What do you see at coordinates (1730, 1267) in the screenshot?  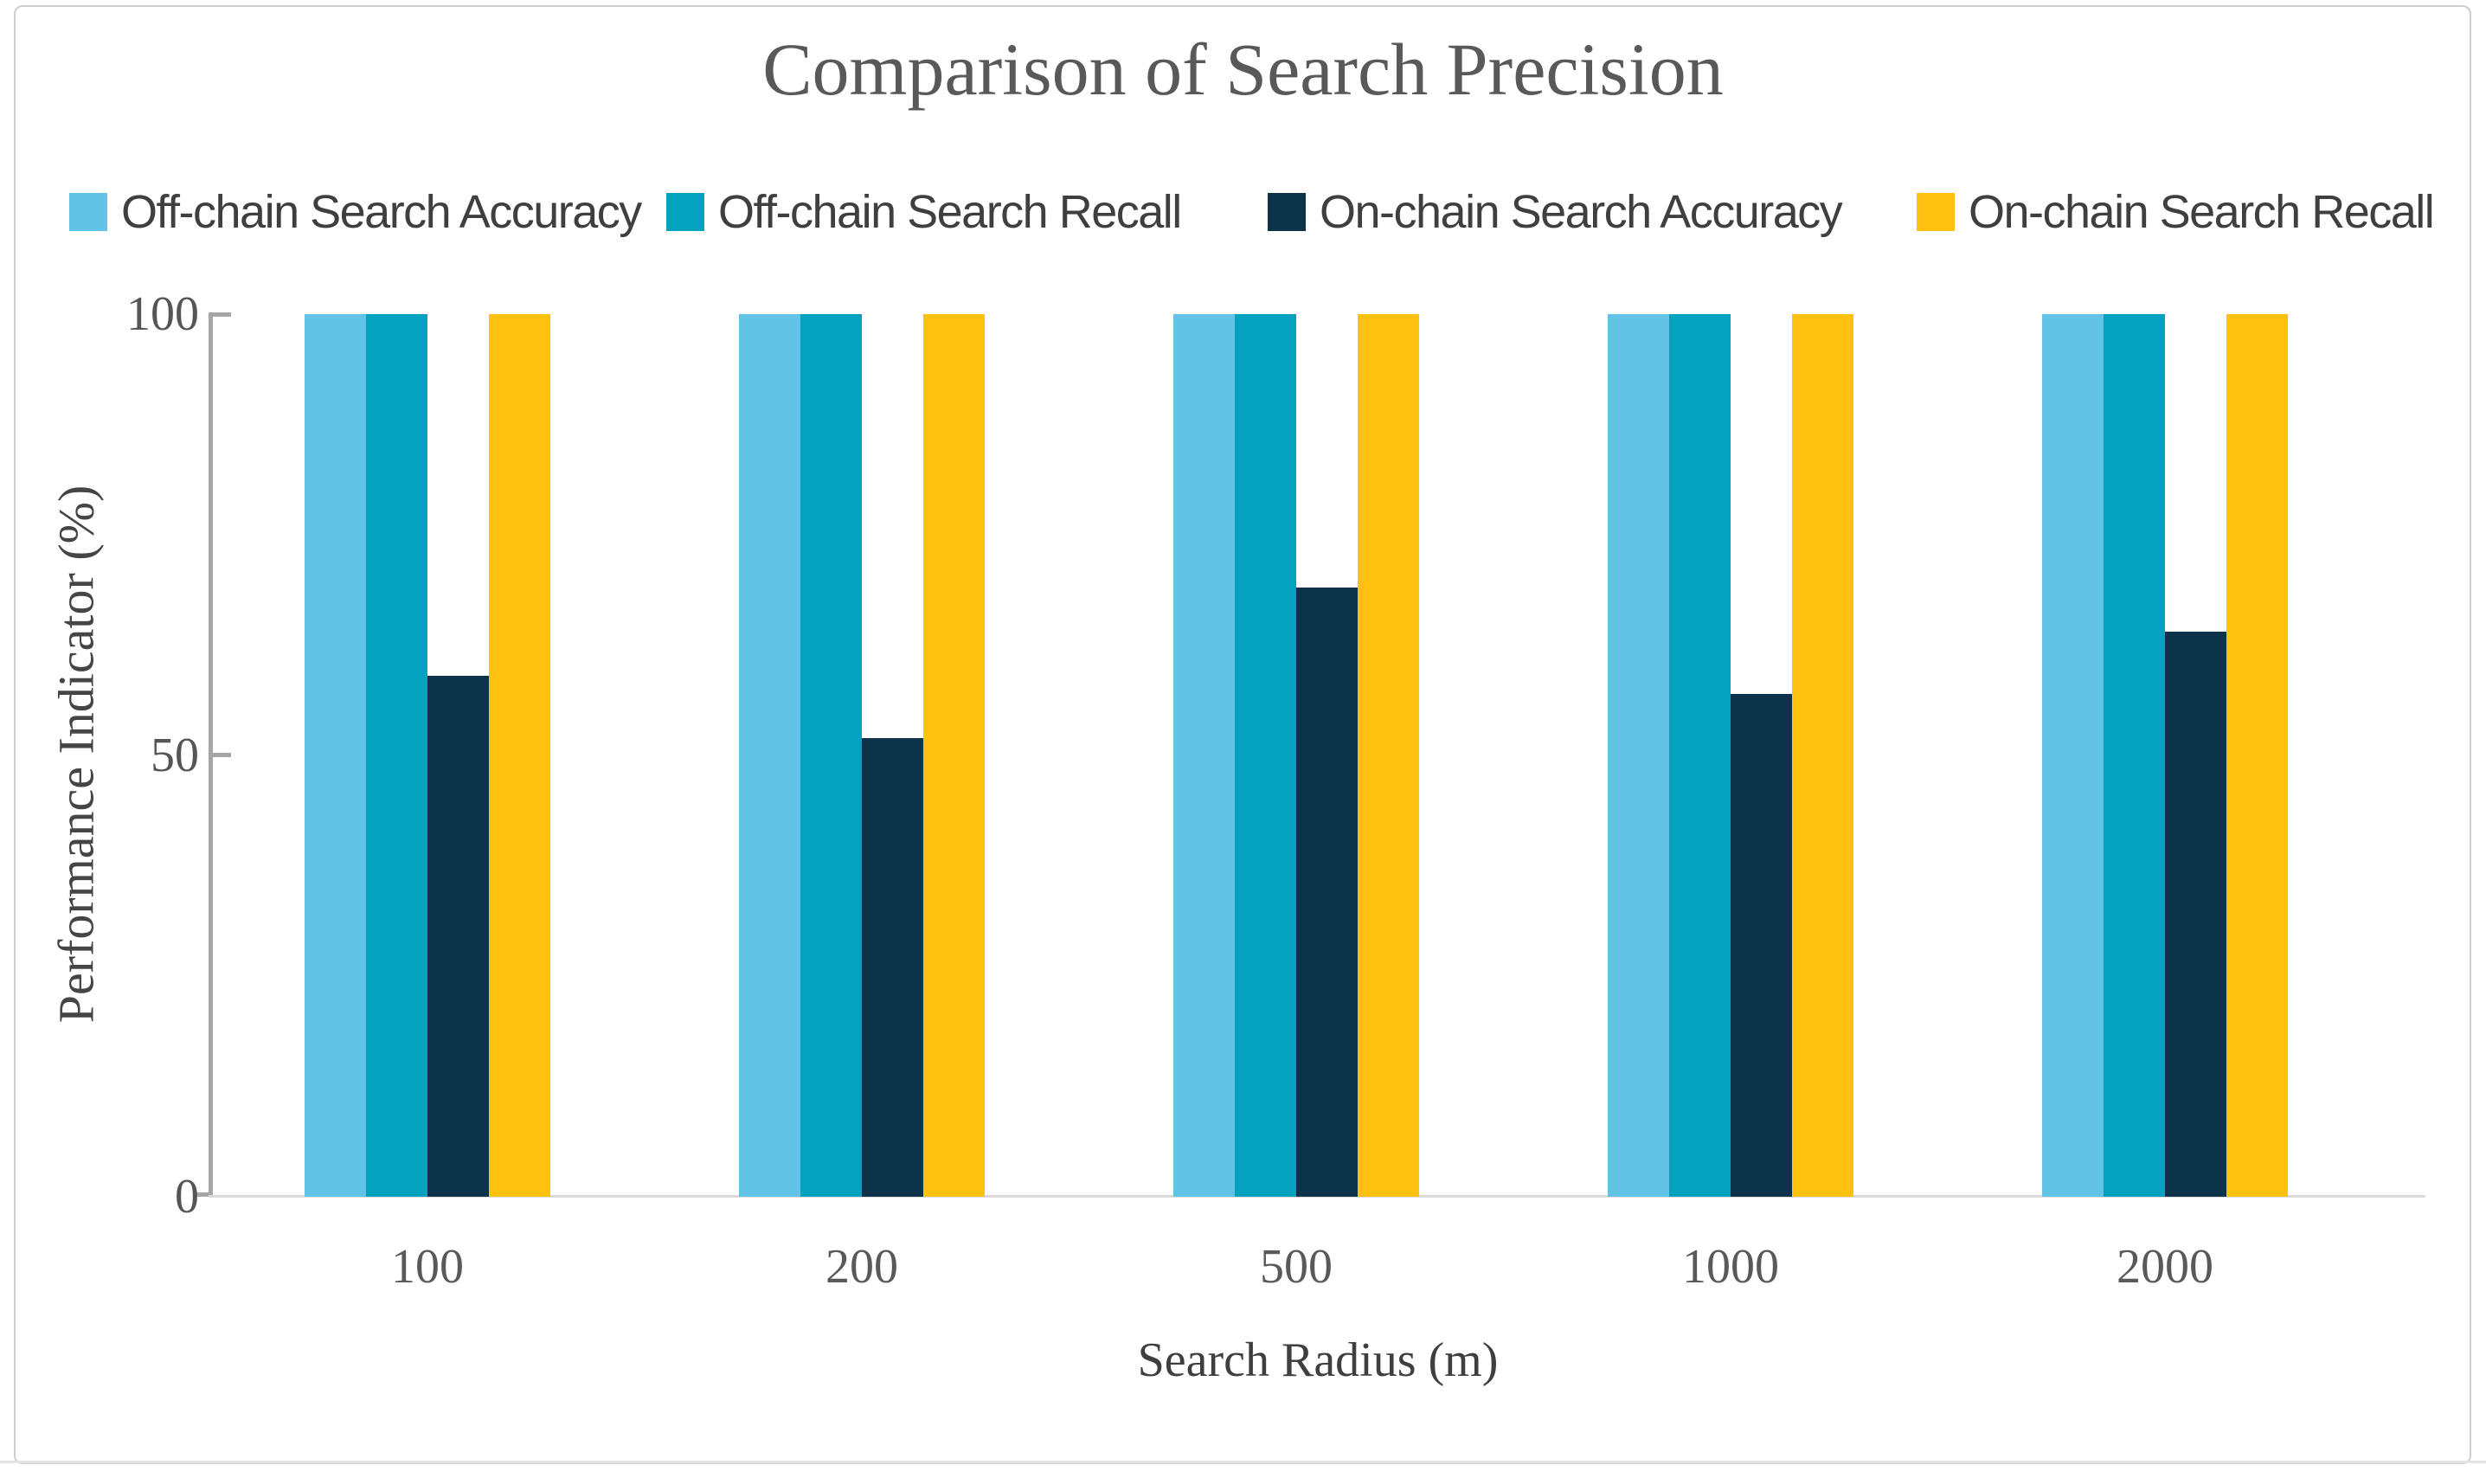 I see `x-tick-label: 1000` at bounding box center [1730, 1267].